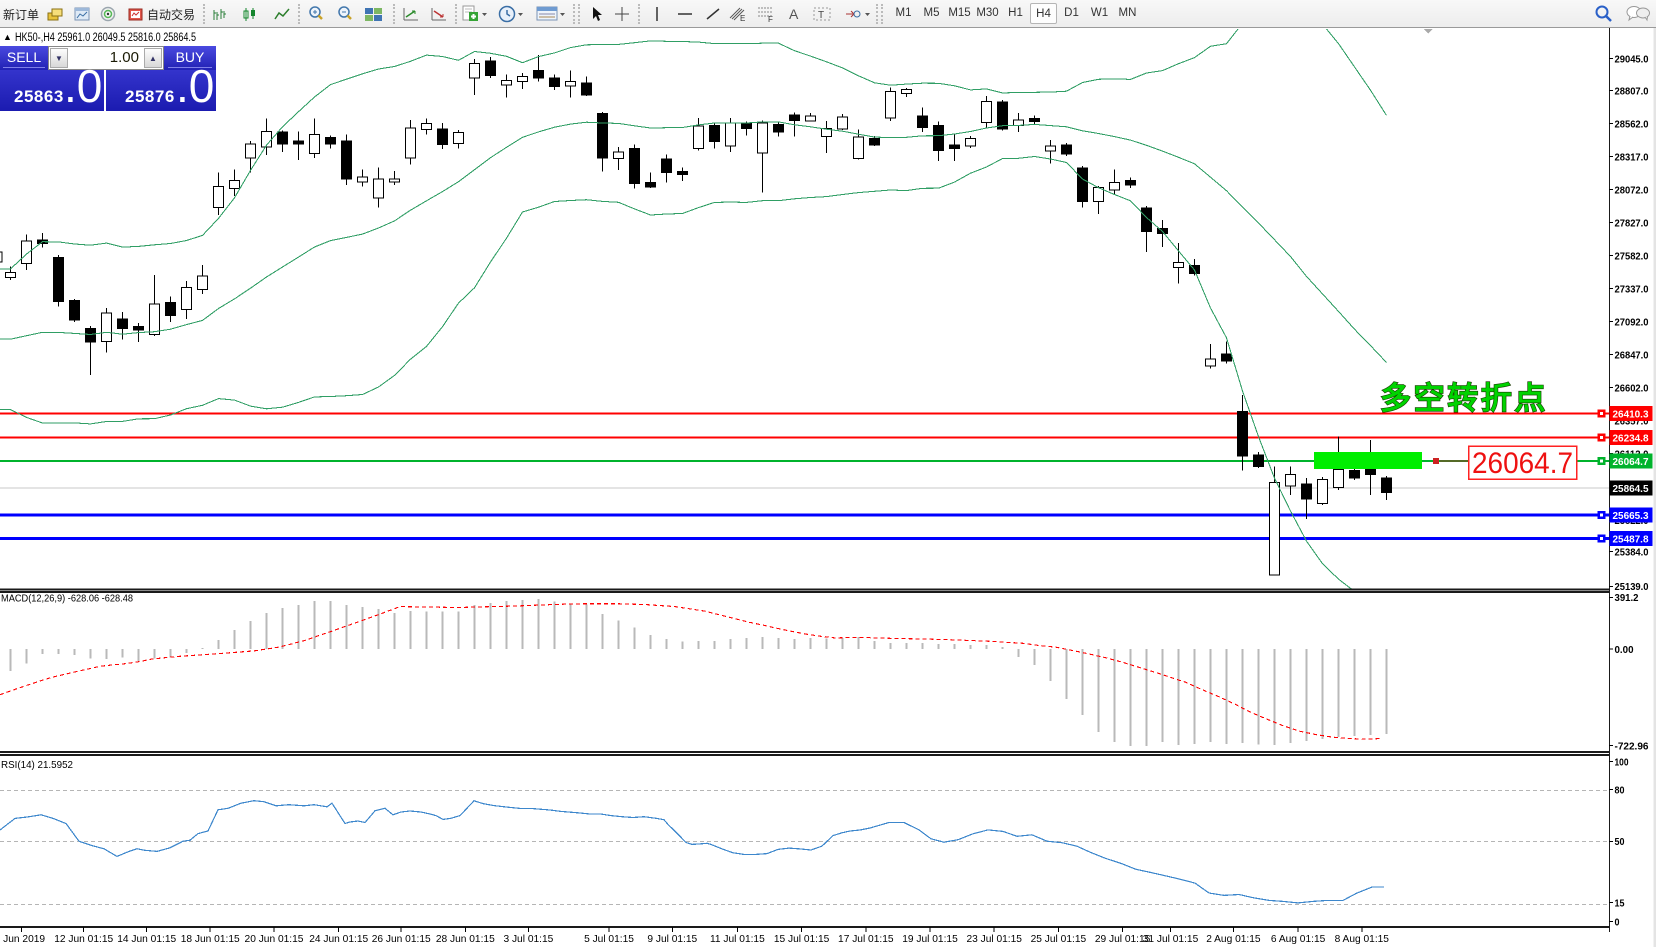 This screenshot has height=947, width=1656. Describe the element at coordinates (1631, 489) in the screenshot. I see `svg-text: 25864.5` at that location.